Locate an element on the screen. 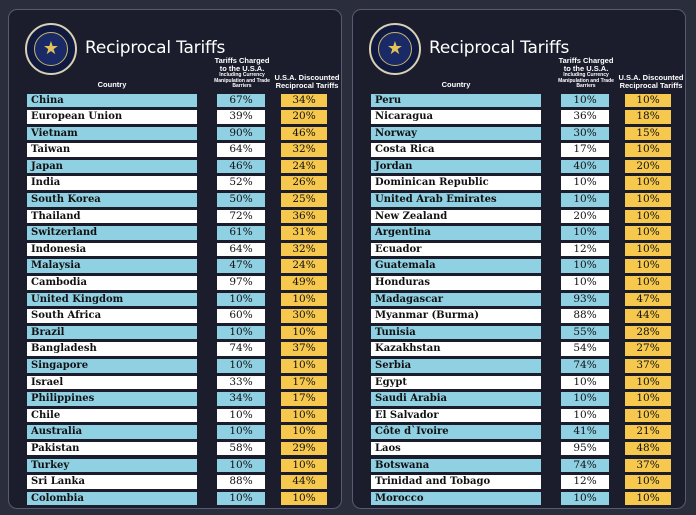  discounted-header: U.S.A. Discounted Reciprocal Tariffs is located at coordinates (651, 81).